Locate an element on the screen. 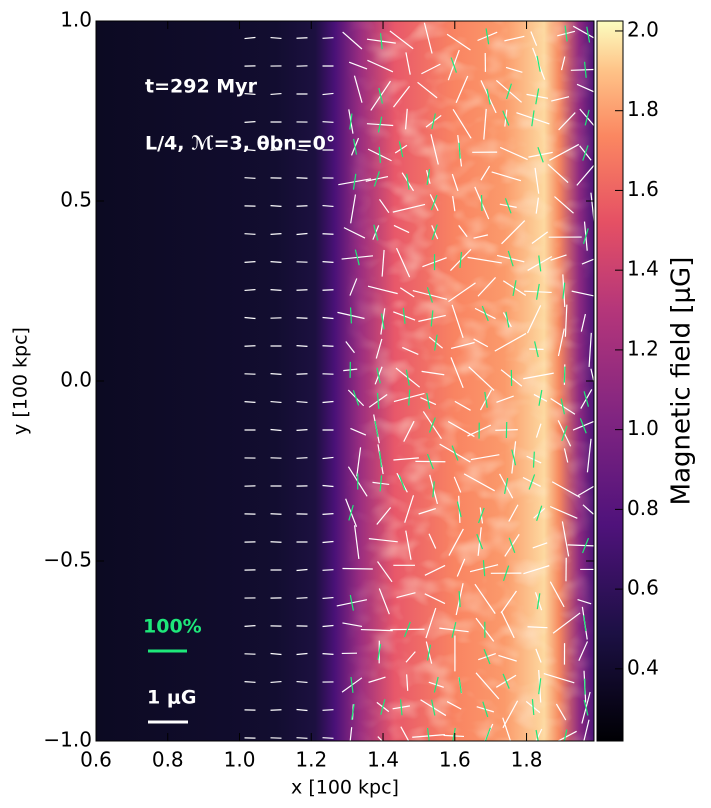  x-tick-label: 0.8 is located at coordinates (168, 760).